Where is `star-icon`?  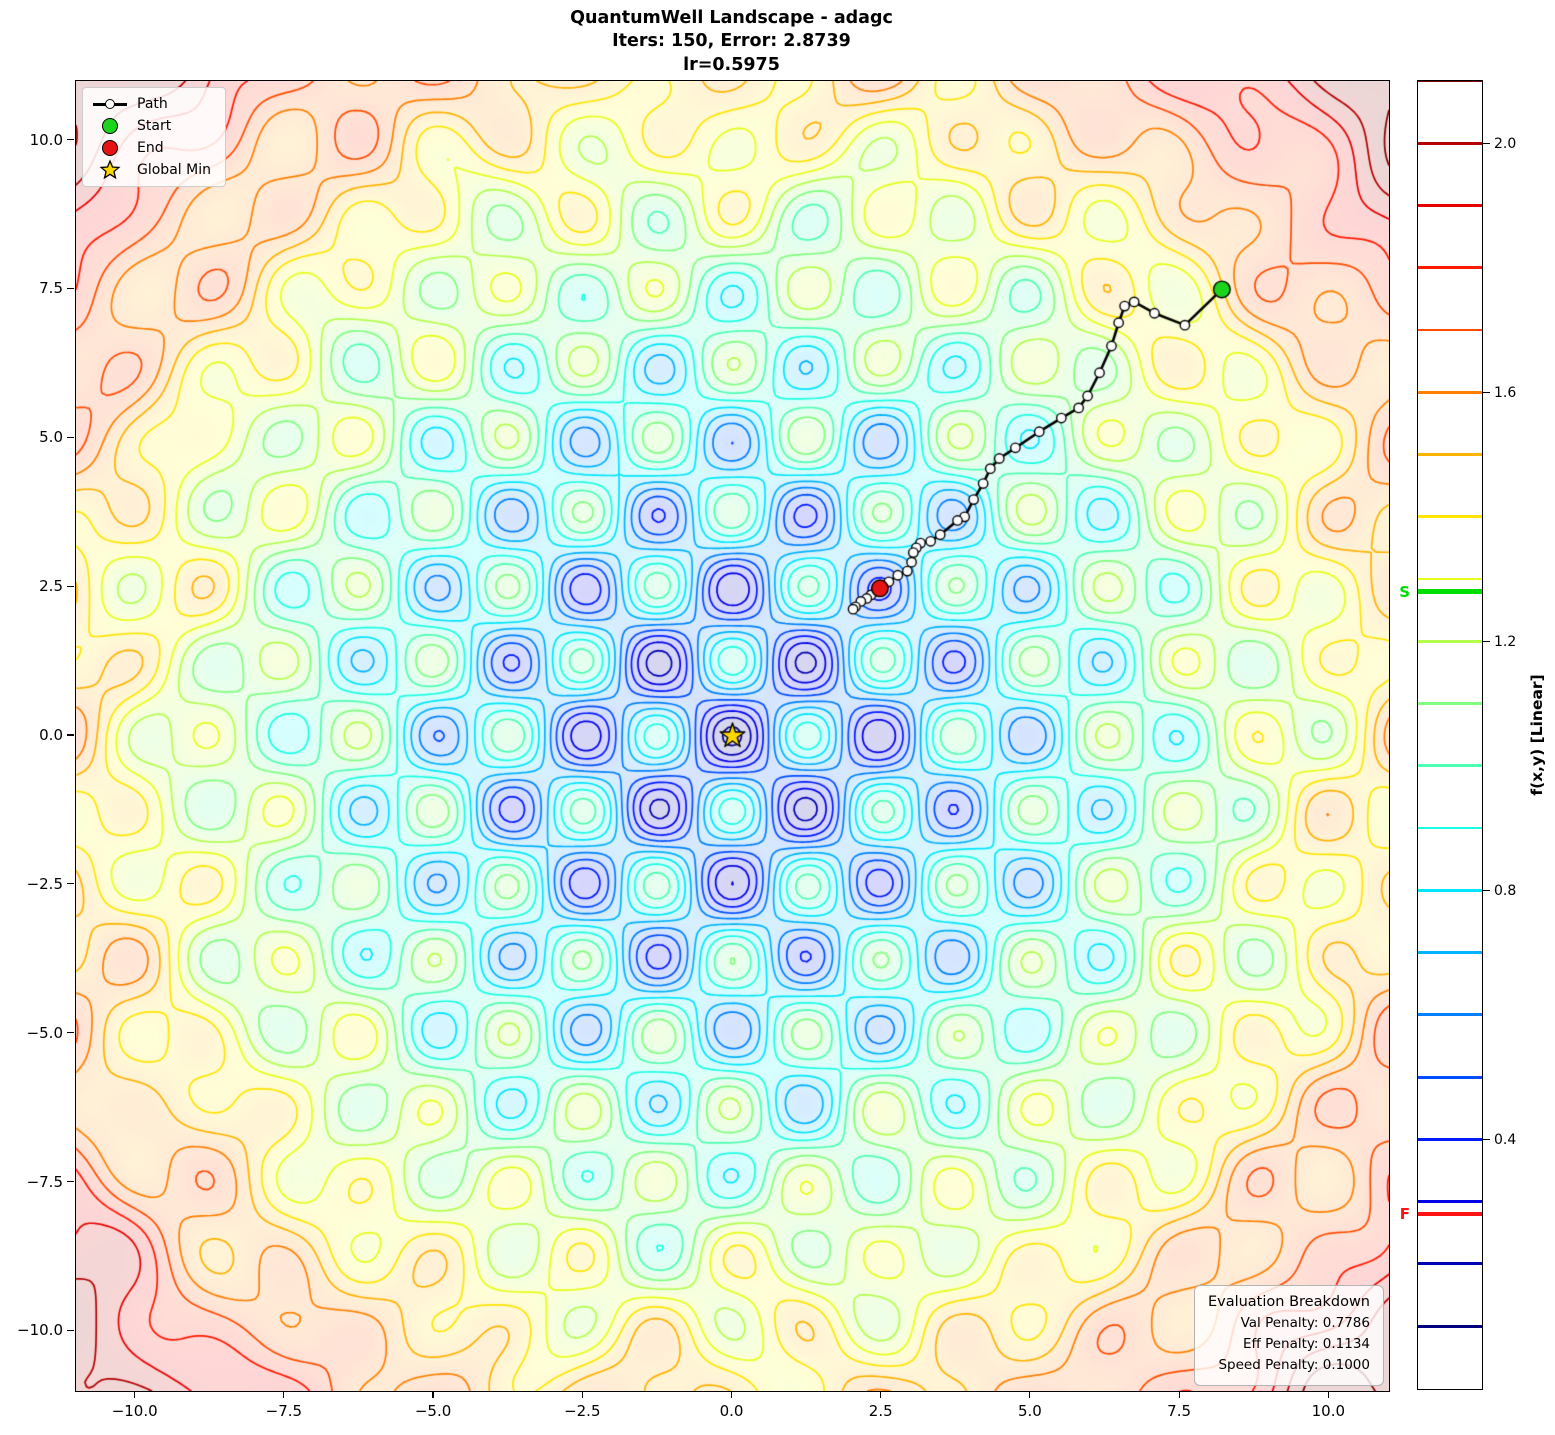 star-icon is located at coordinates (110, 169).